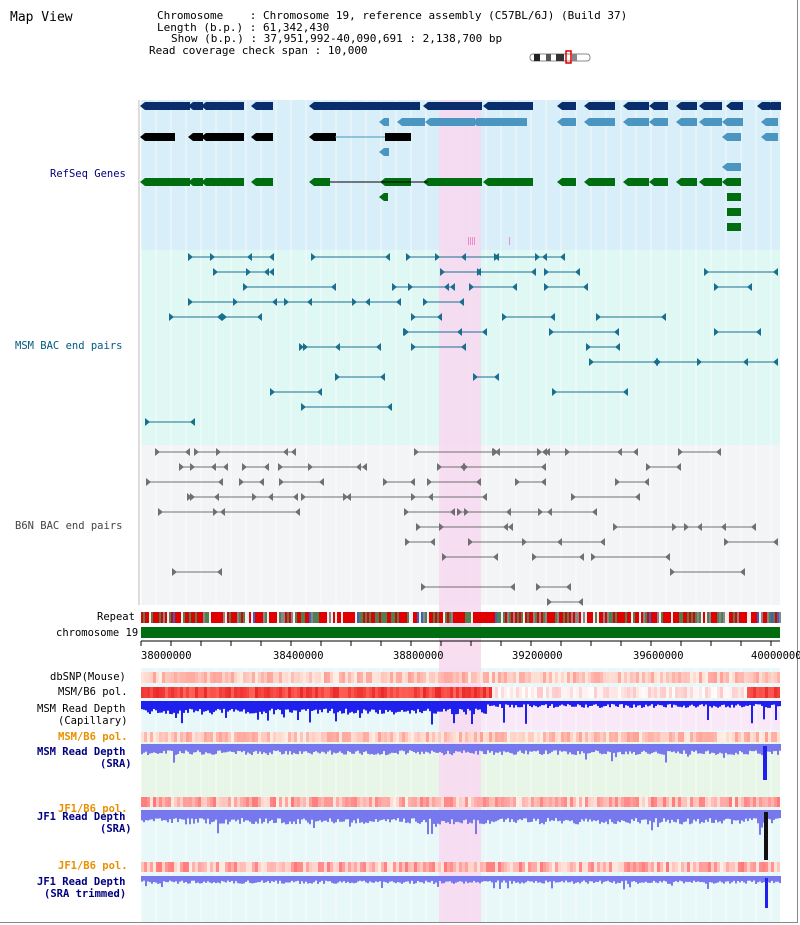  What do you see at coordinates (69, 526) in the screenshot?
I see `track-label-b6n-bac: B6N BAC end pairs` at bounding box center [69, 526].